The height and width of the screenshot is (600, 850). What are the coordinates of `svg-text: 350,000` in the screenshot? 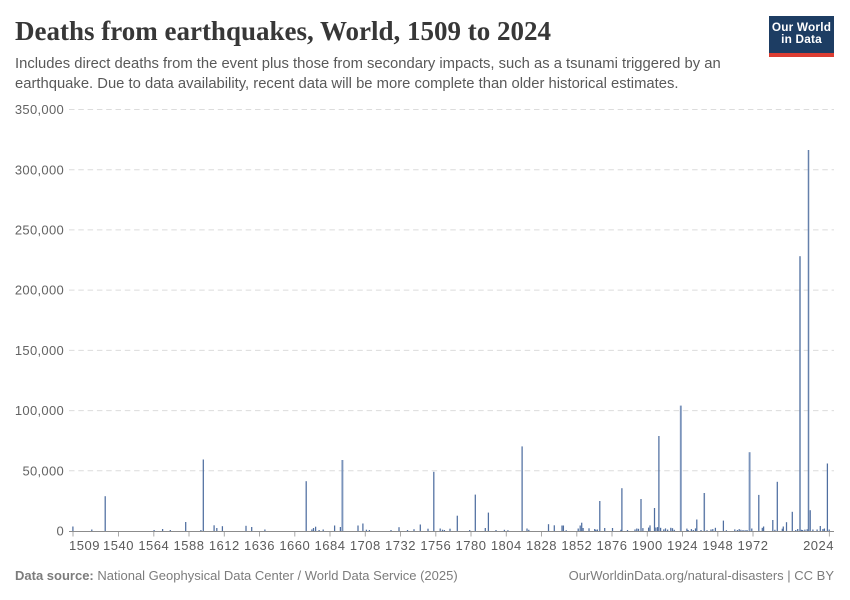 It's located at (39, 109).